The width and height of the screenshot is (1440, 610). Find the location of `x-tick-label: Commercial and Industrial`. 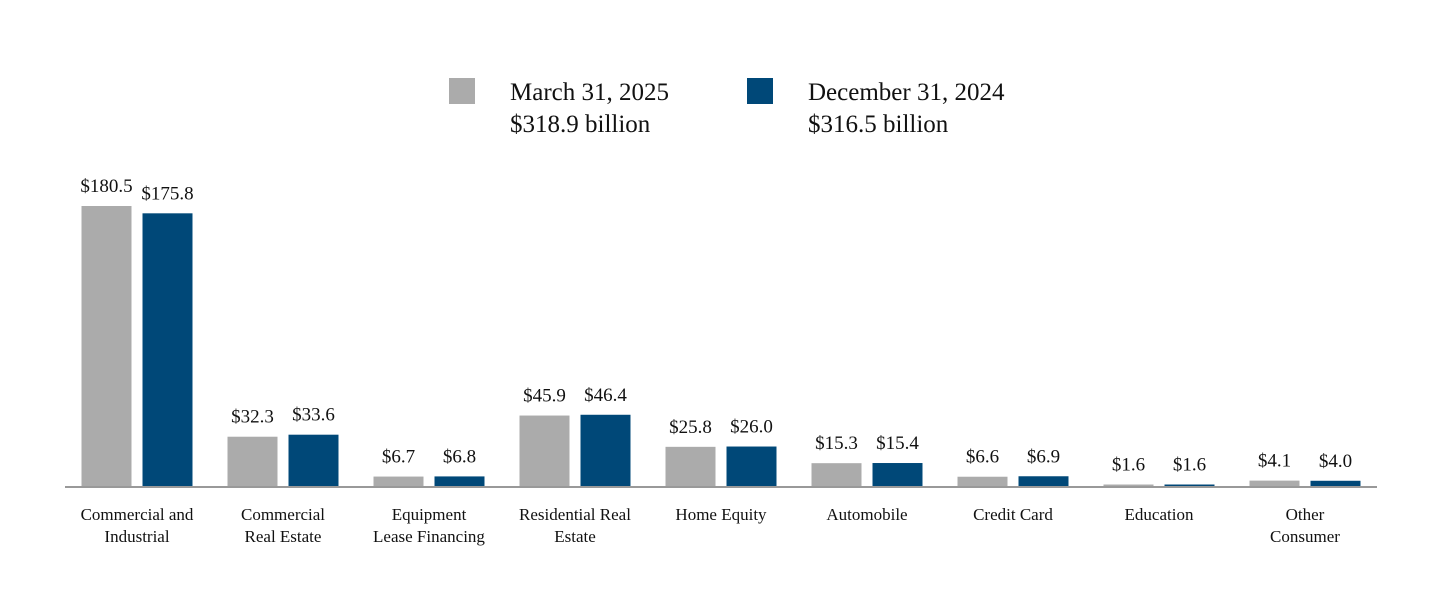

x-tick-label: Commercial and Industrial is located at coordinates (137, 525).